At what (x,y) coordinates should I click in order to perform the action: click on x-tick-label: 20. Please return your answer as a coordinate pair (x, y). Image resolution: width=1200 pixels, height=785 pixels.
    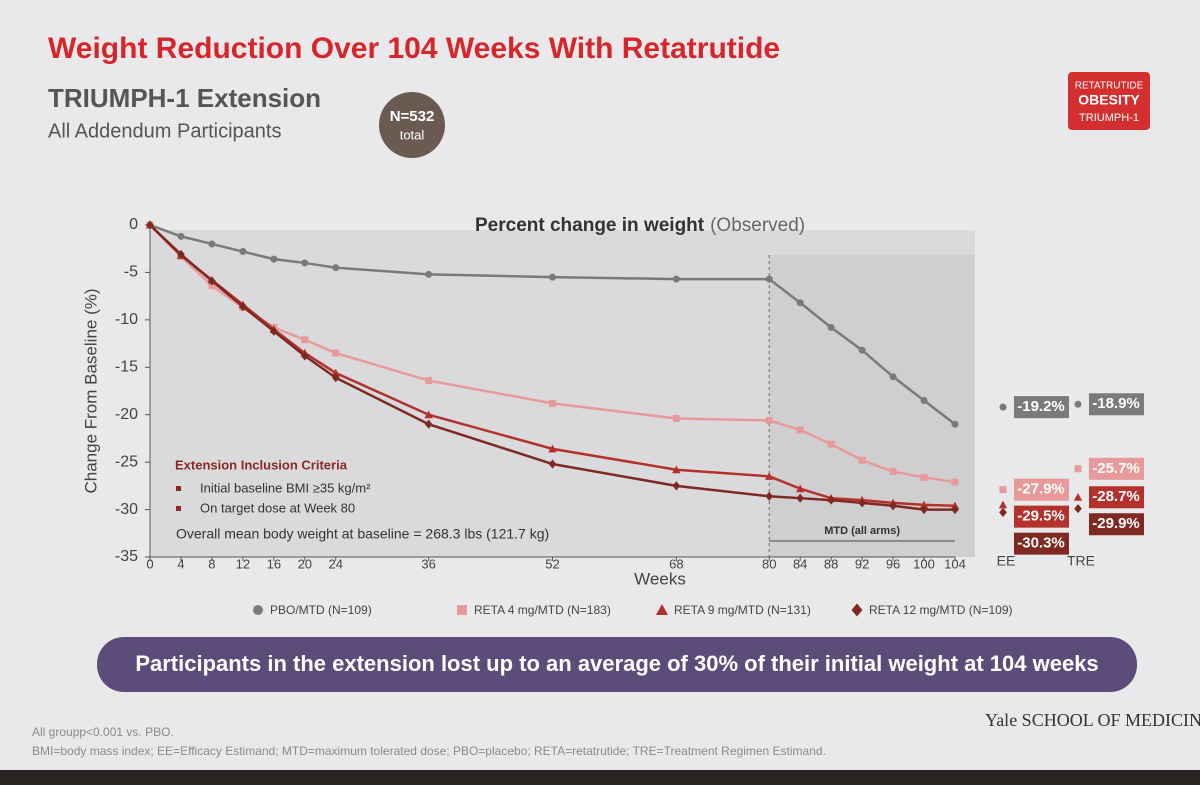
    Looking at the image, I should click on (305, 563).